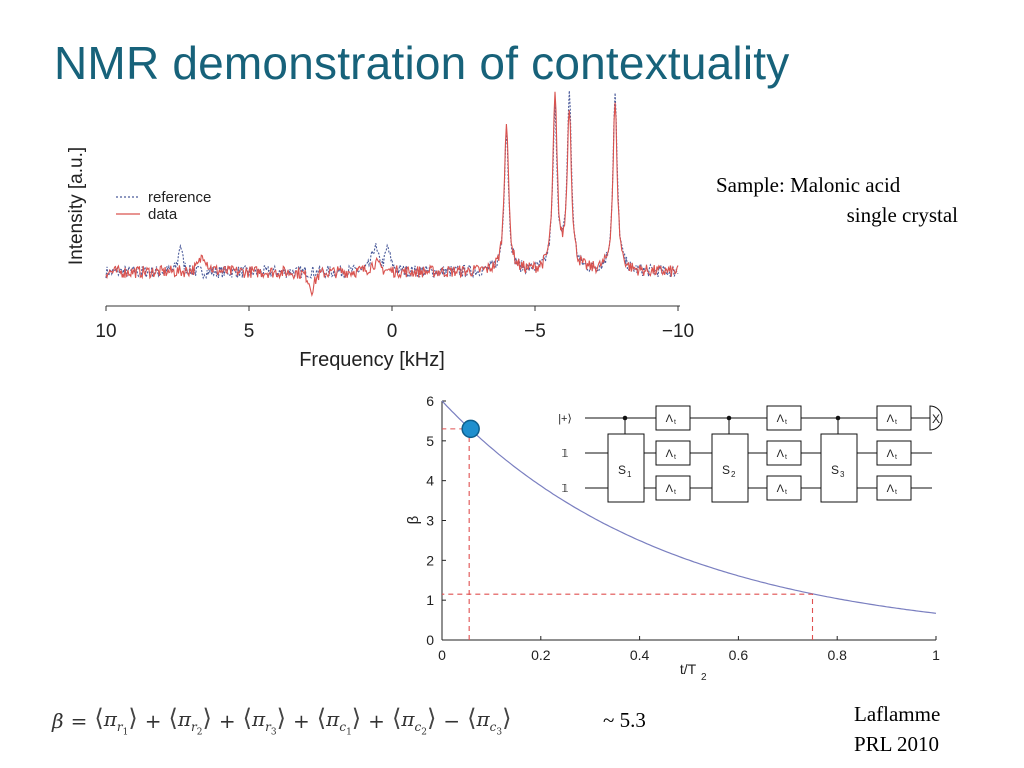 The image size is (1024, 768). Describe the element at coordinates (689, 507) in the screenshot. I see `beta-curve` at that location.